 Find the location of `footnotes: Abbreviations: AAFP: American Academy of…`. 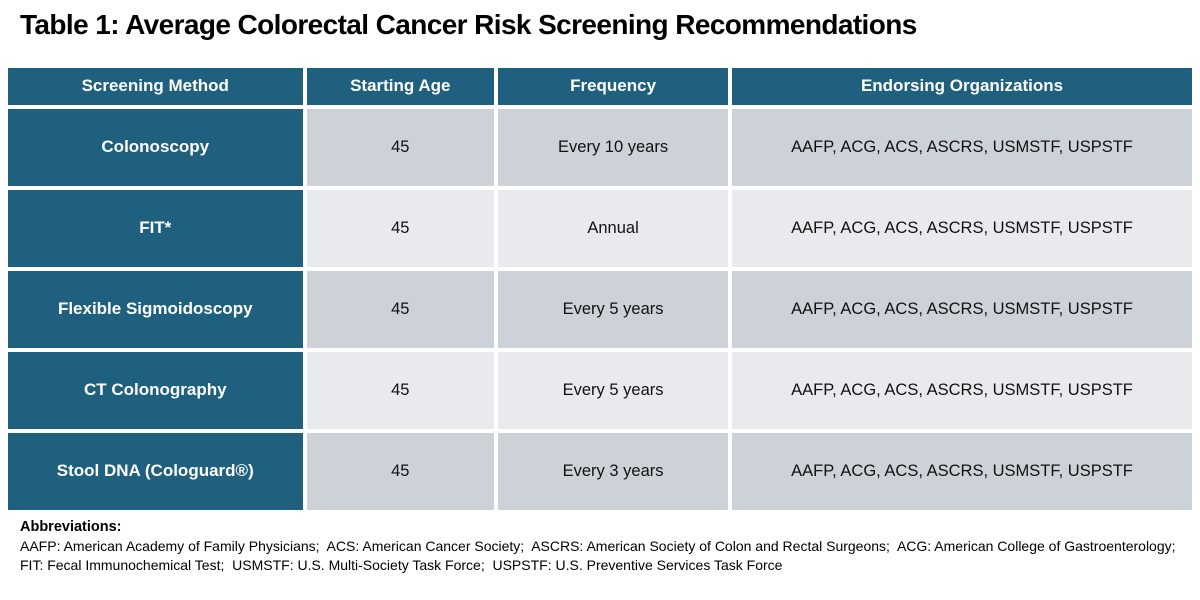

footnotes: Abbreviations: AAFP: American Academy of… is located at coordinates (600, 544).